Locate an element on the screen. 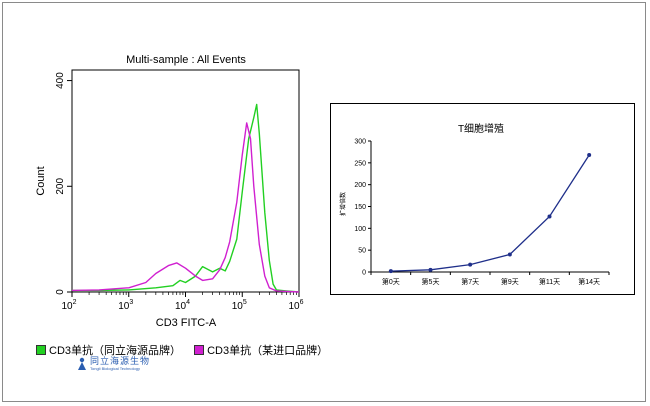  proliferation-x-tick-label: 第11天 is located at coordinates (549, 281).